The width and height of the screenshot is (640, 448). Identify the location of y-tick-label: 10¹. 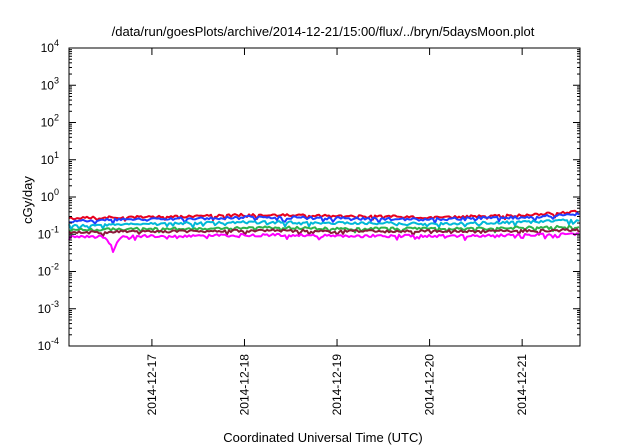
(50, 158).